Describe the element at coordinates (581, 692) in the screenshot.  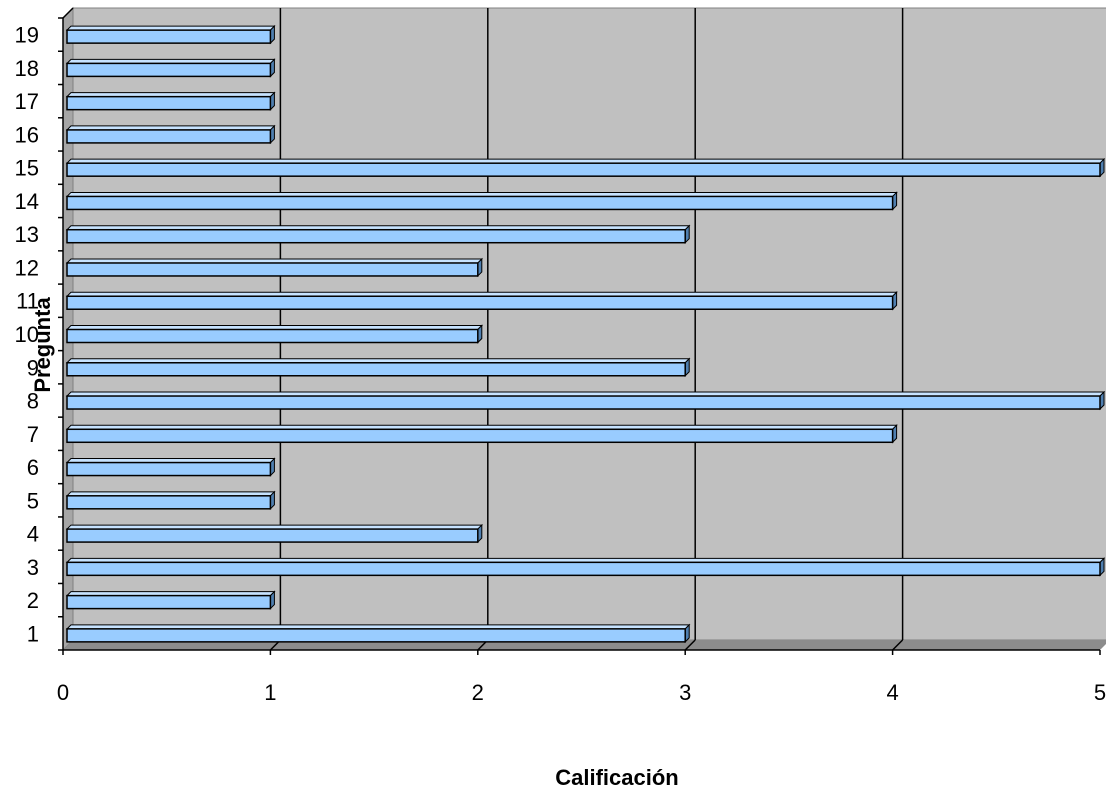
I see `x-tick-labels: 0 1 2 3 4 5` at that location.